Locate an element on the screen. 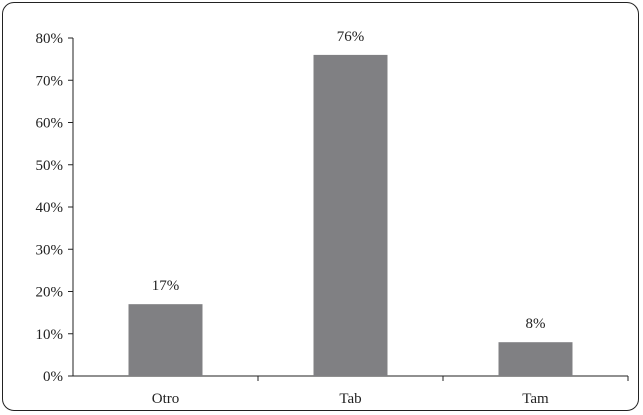 This screenshot has width=643, height=415. x-category-label: Otro is located at coordinates (166, 399).